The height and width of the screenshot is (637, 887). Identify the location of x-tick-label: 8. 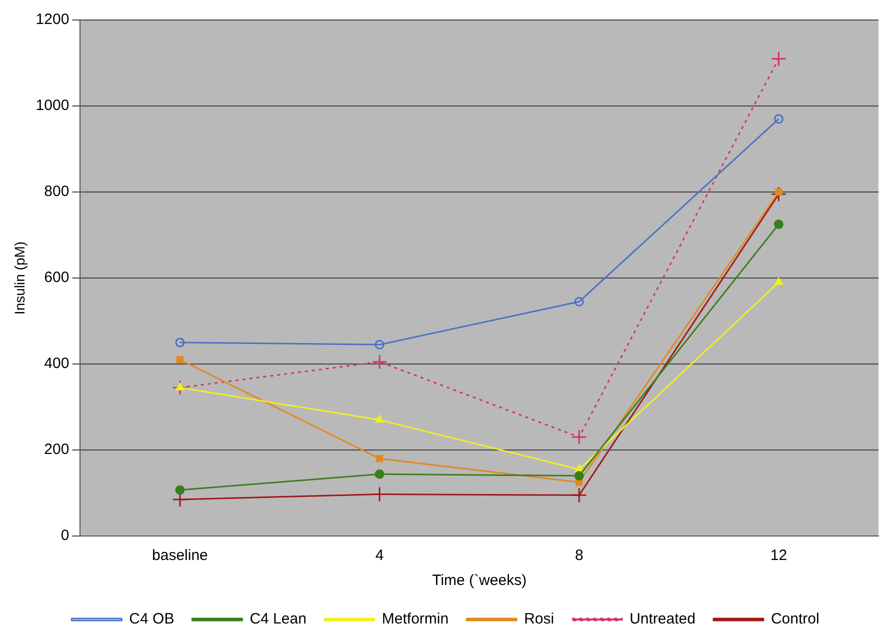
(579, 555).